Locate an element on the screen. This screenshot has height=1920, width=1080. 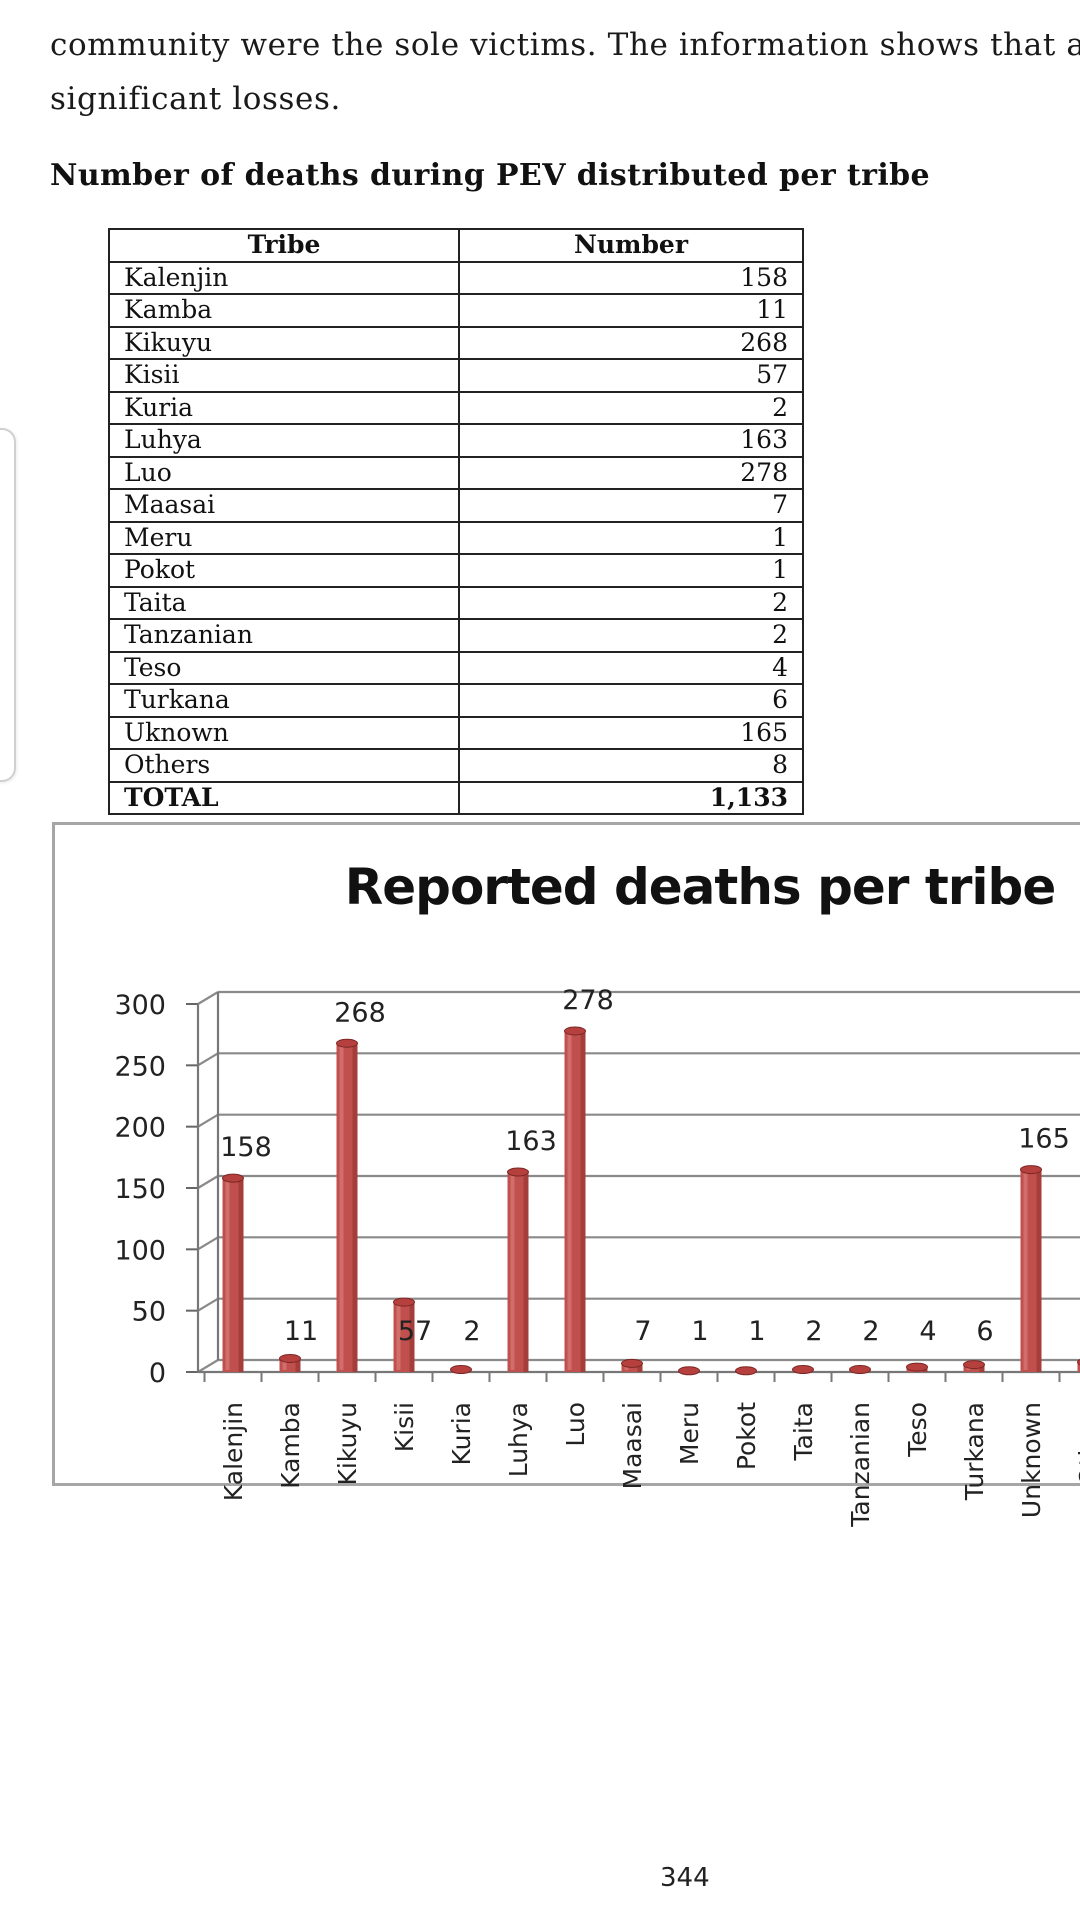
column-header-number: Number is located at coordinates (631, 245).